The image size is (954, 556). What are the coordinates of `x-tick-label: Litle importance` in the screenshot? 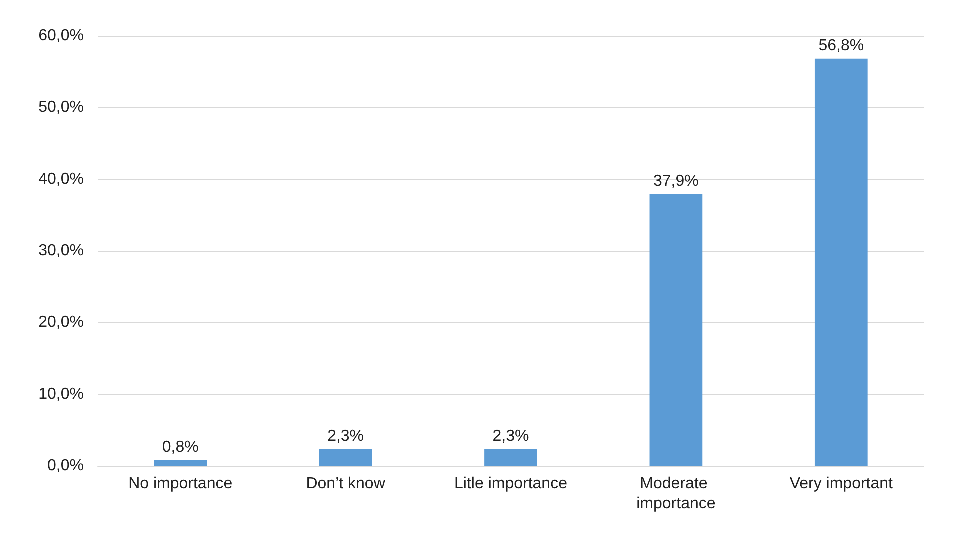 It's located at (511, 484).